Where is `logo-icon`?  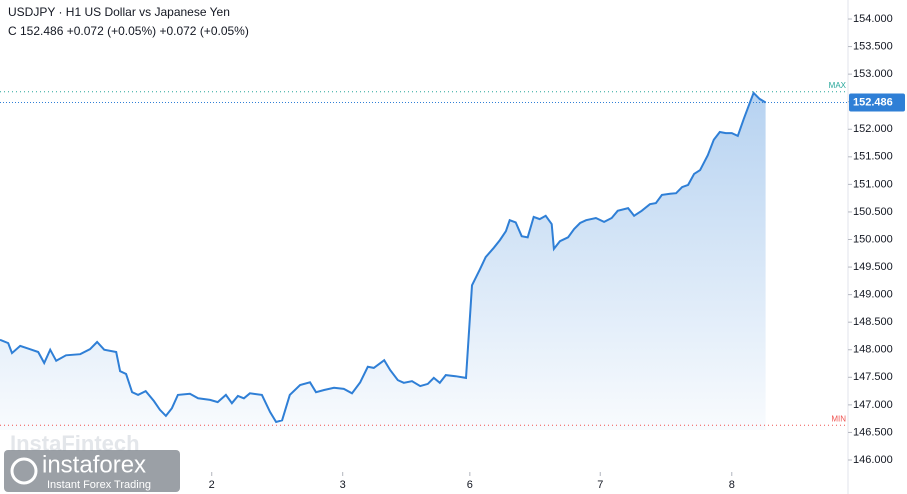 logo-icon is located at coordinates (24, 471).